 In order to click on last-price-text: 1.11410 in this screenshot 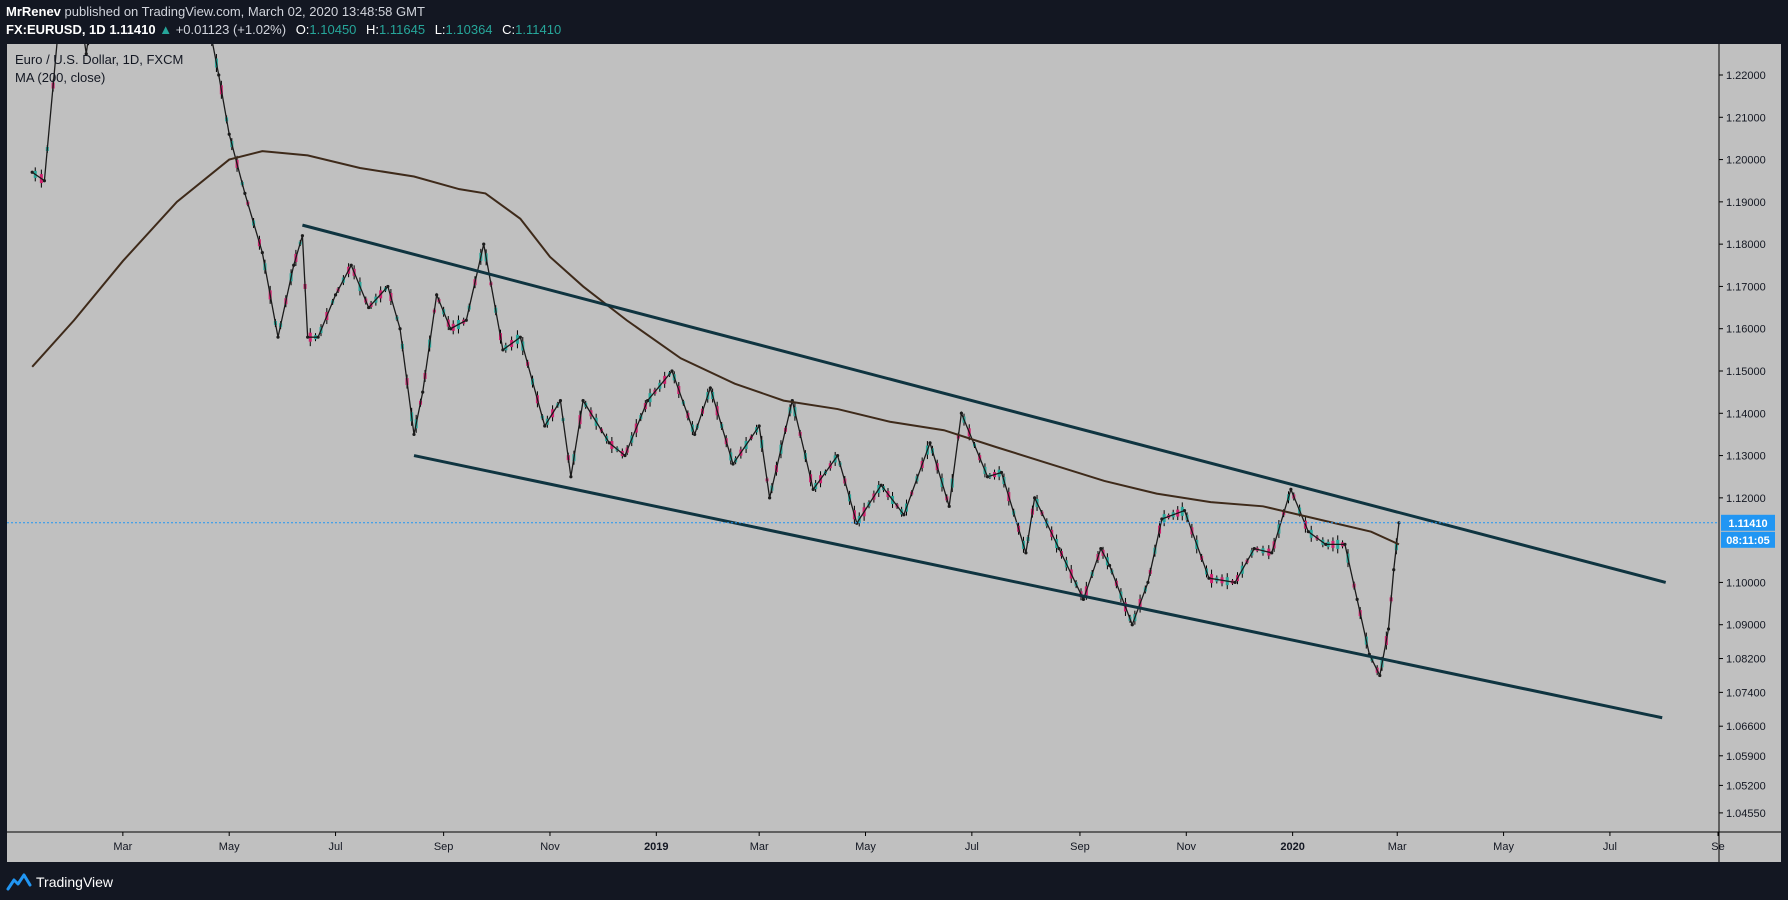, I will do `click(132, 29)`.